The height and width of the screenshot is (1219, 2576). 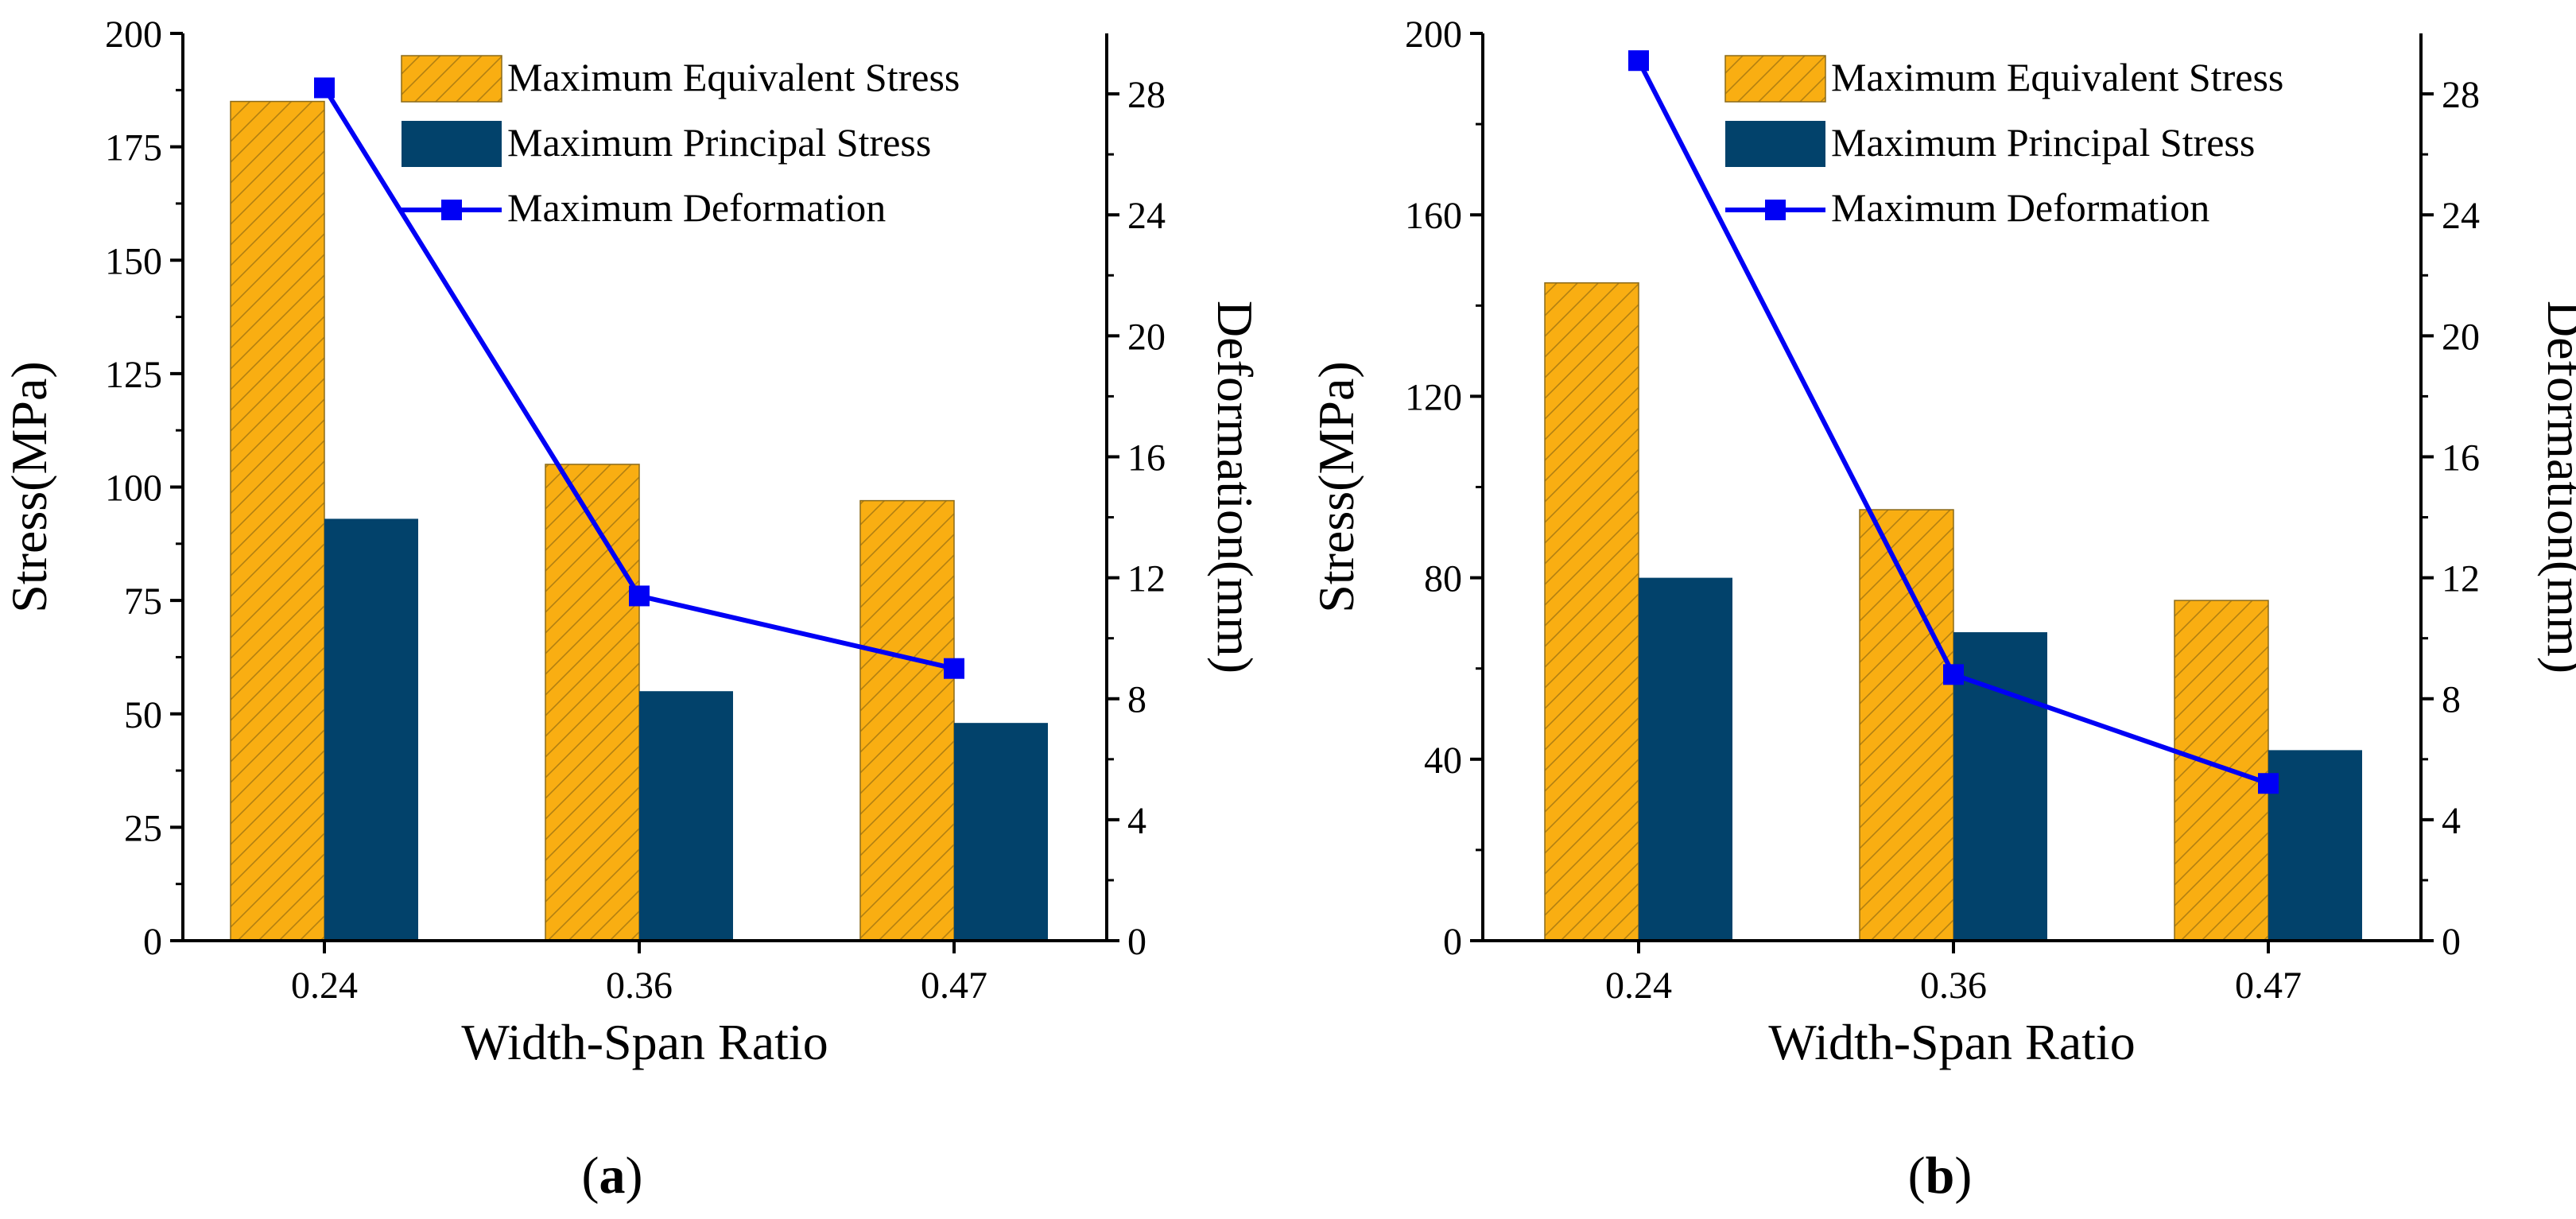 I want to click on caption-letter: b, so click(x=1940, y=1176).